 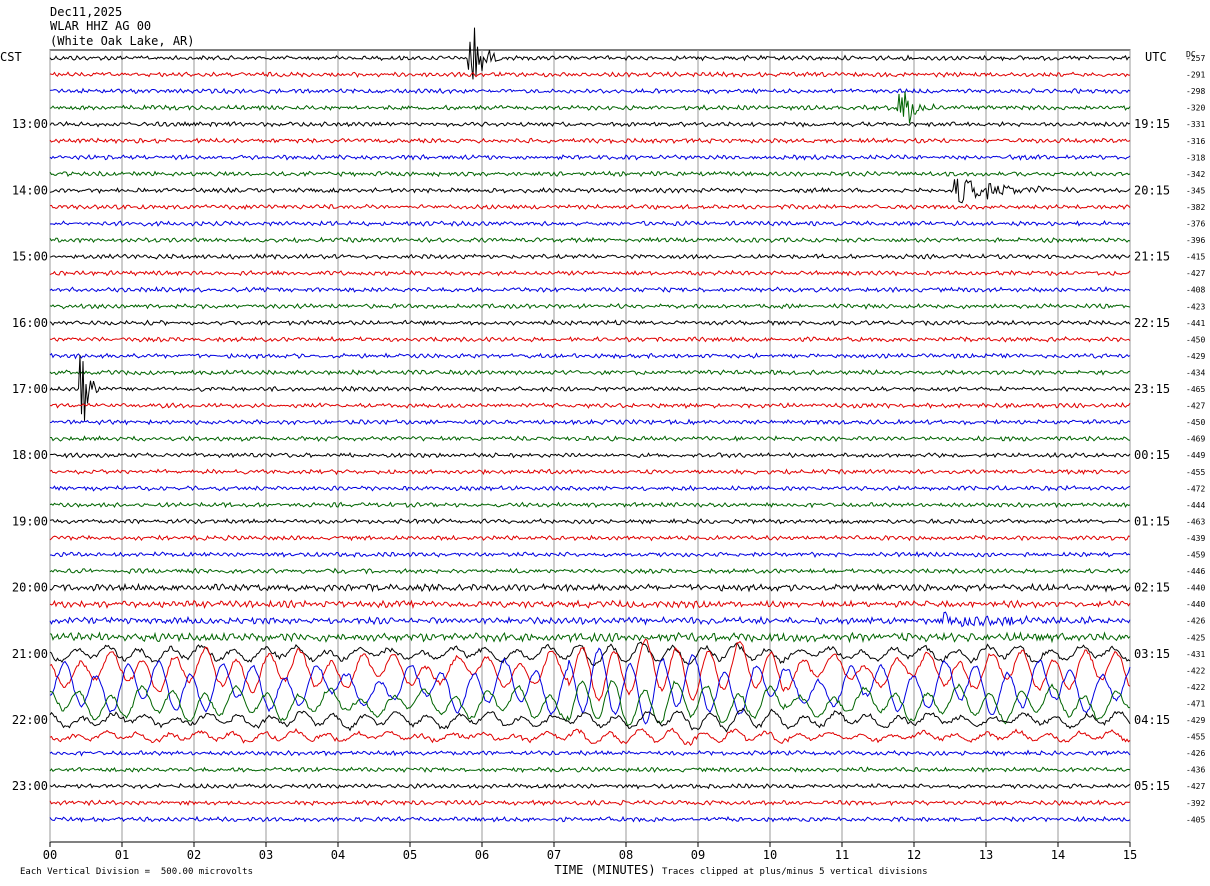 I want to click on dc-offset-label: -469, so click(x=1195, y=439).